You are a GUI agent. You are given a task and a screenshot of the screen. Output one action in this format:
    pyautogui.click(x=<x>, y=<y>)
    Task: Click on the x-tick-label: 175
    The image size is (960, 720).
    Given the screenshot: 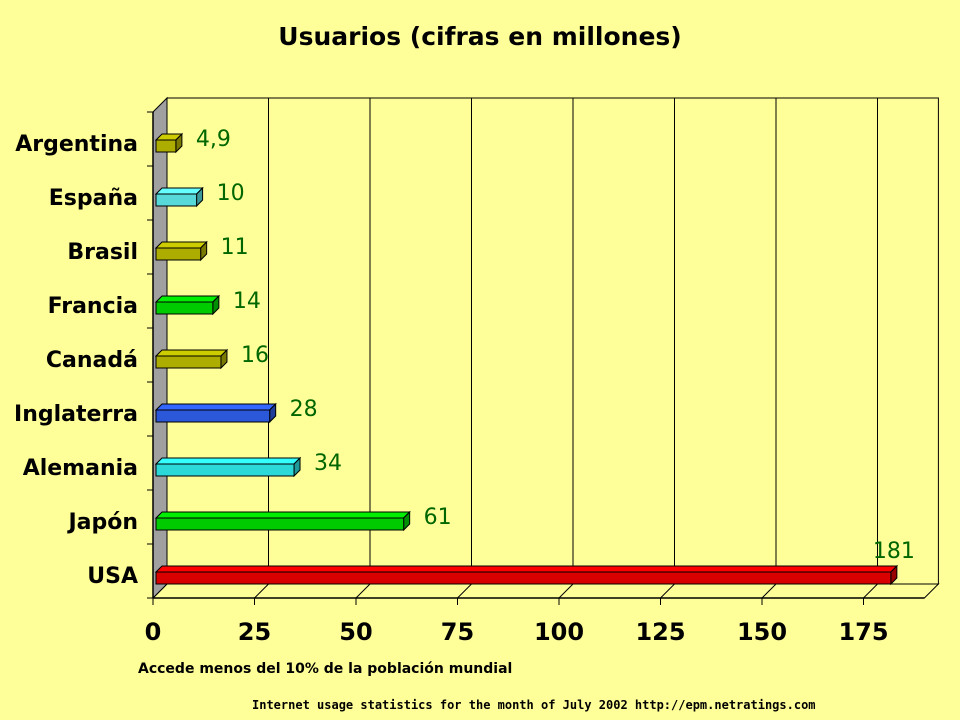 What is the action you would take?
    pyautogui.click(x=863, y=632)
    